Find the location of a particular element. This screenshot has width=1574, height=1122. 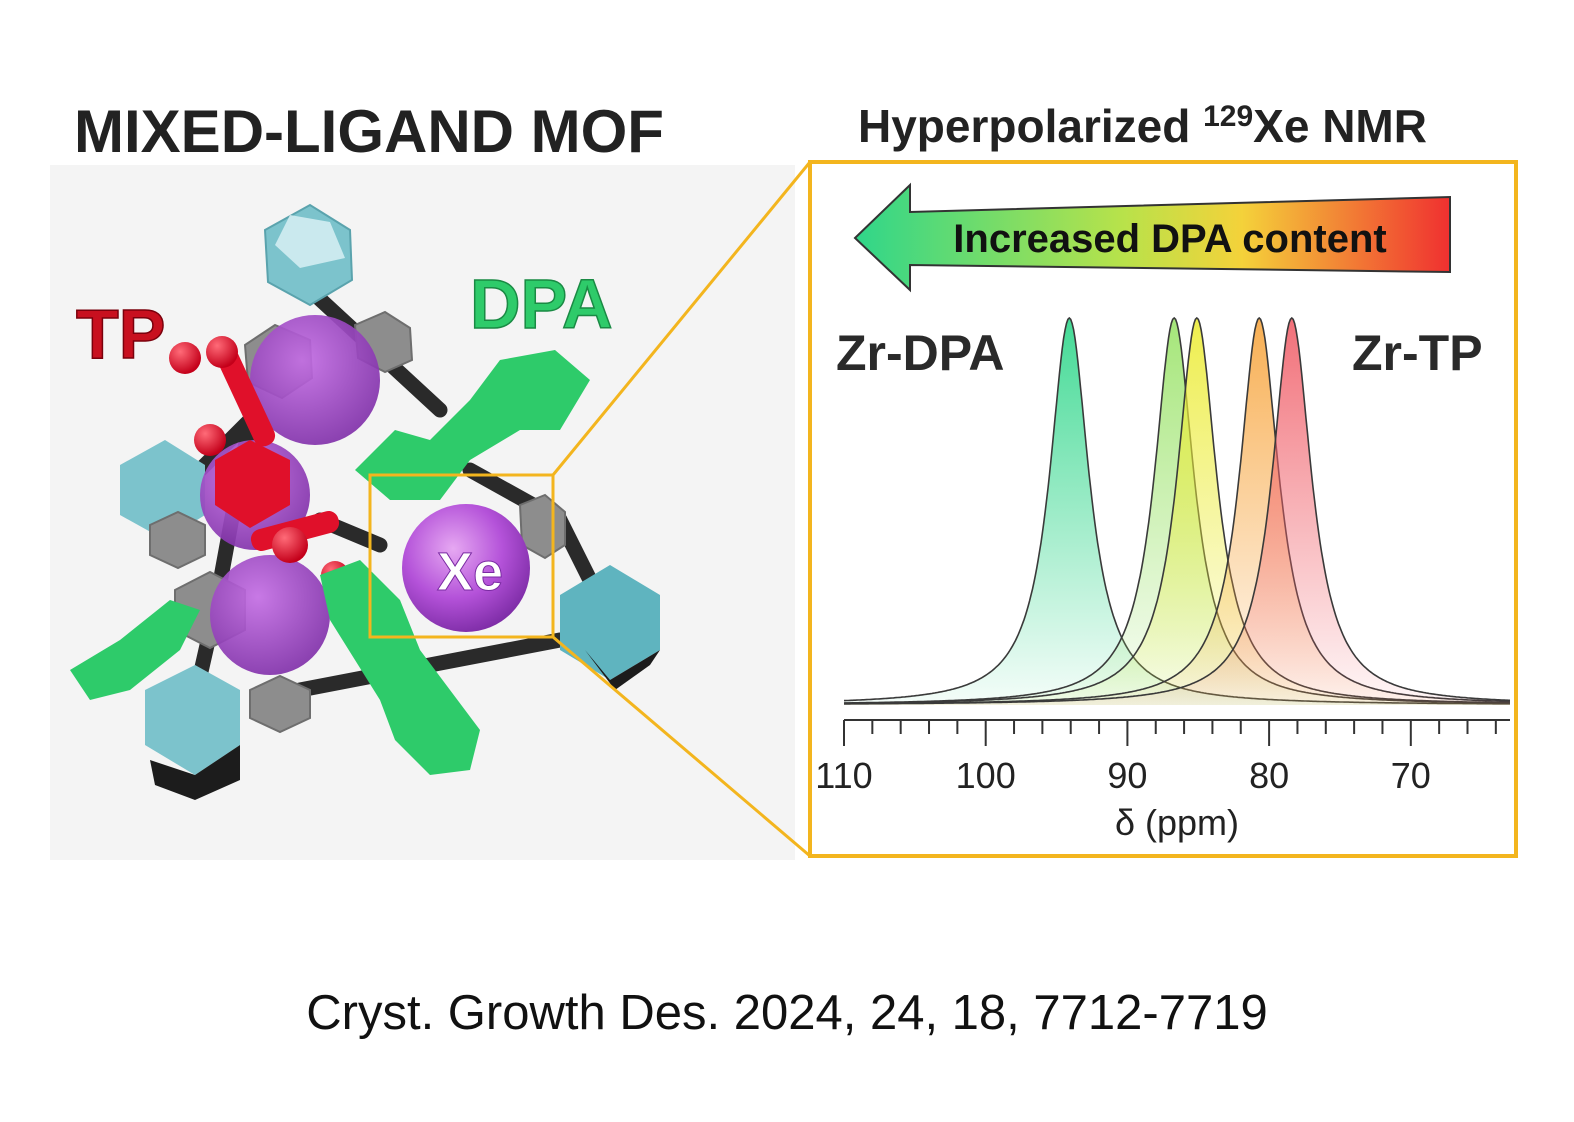

label-zr-dpa: Zr-DPA is located at coordinates (920, 353).